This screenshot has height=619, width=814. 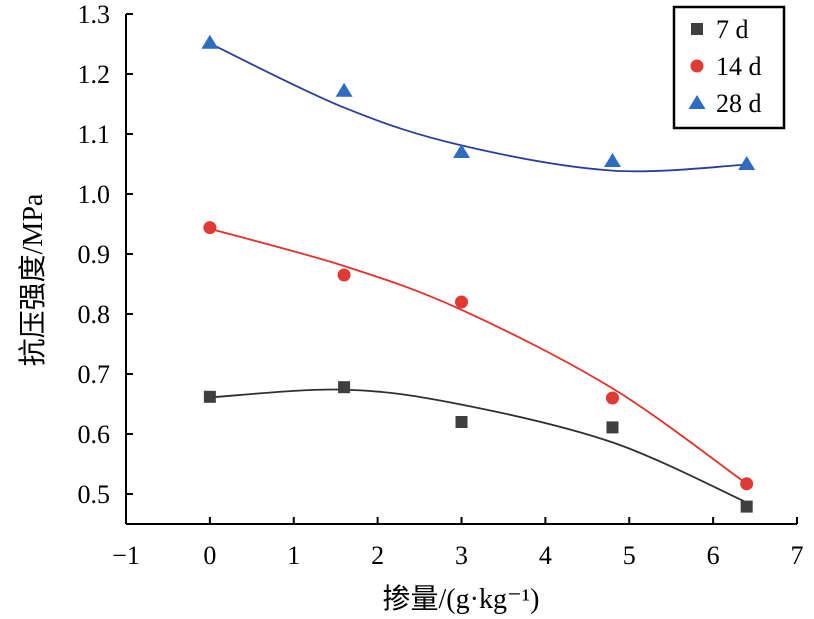 What do you see at coordinates (94, 494) in the screenshot?
I see `y-tick-label: 0.5` at bounding box center [94, 494].